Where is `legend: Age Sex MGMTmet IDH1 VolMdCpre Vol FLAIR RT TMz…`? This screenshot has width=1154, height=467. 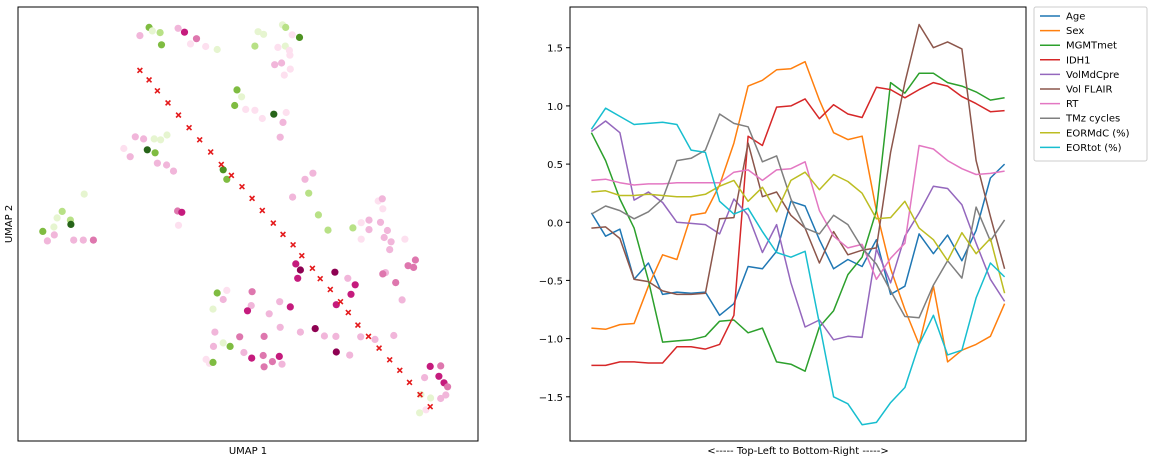 legend: Age Sex MGMTmet IDH1 VolMdCpre Vol FLAIR RT TMz… is located at coordinates (1090, 84).